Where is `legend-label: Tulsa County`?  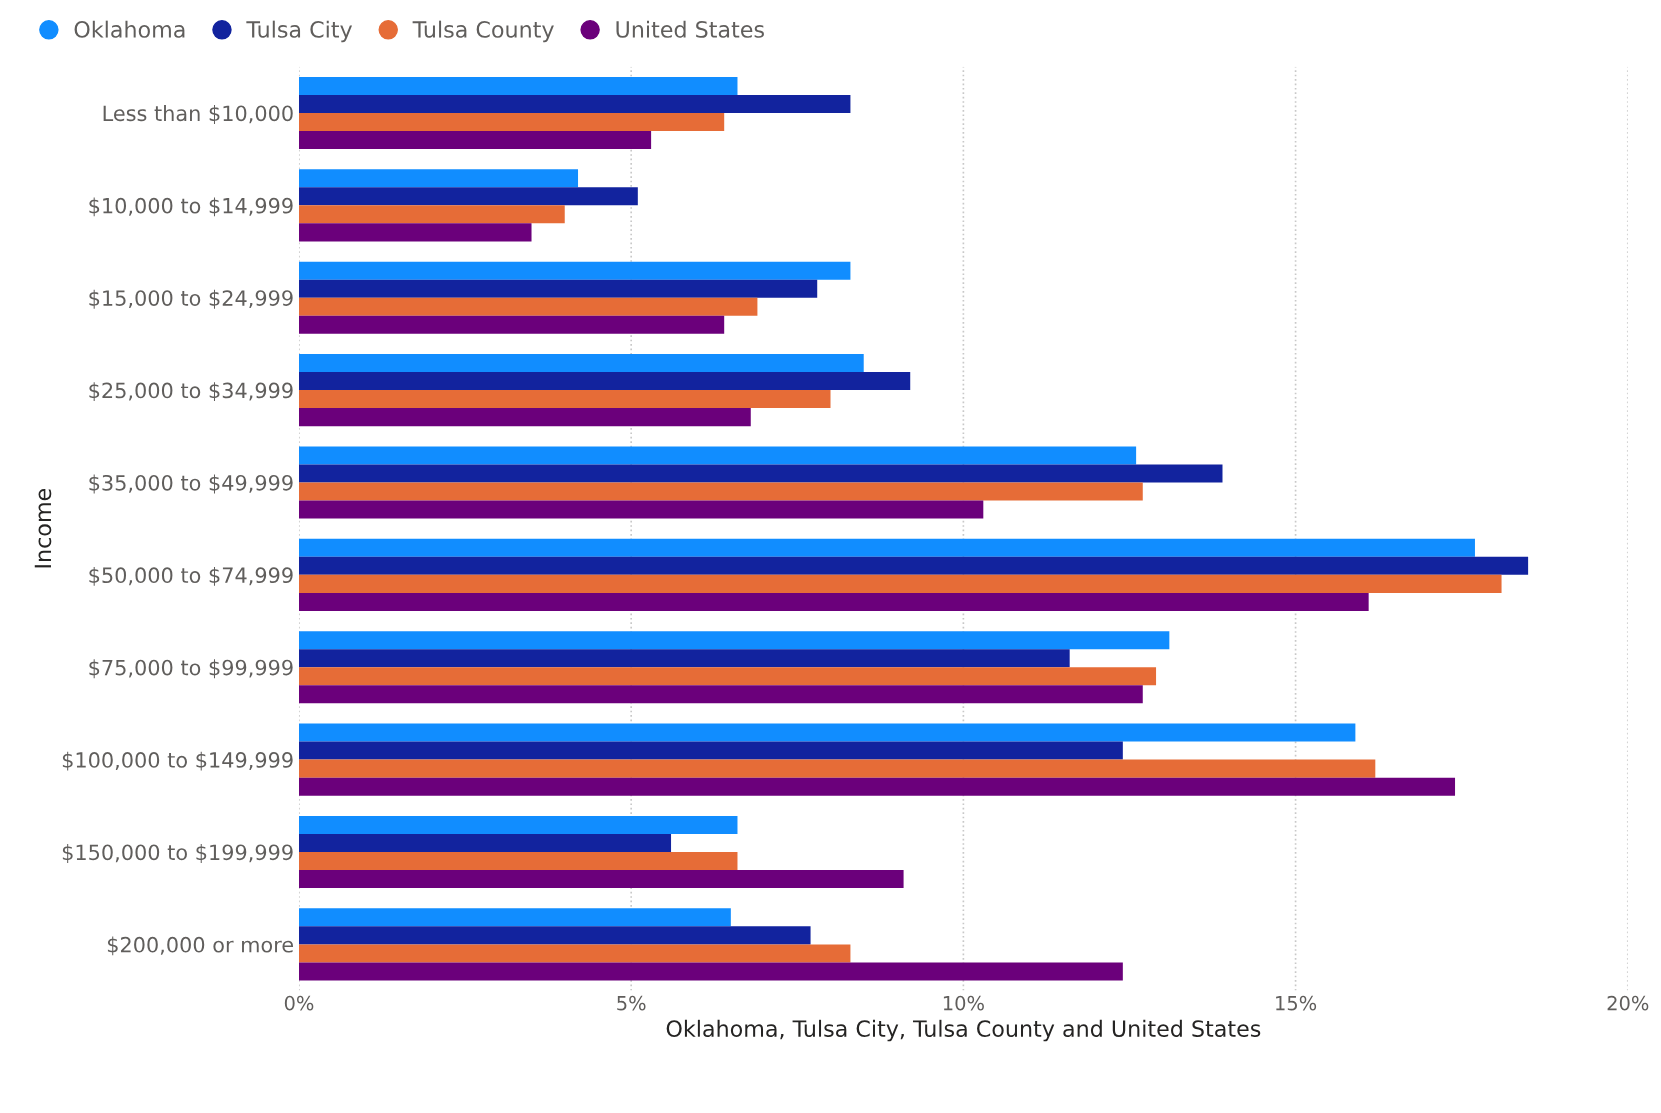 legend-label: Tulsa County is located at coordinates (483, 31).